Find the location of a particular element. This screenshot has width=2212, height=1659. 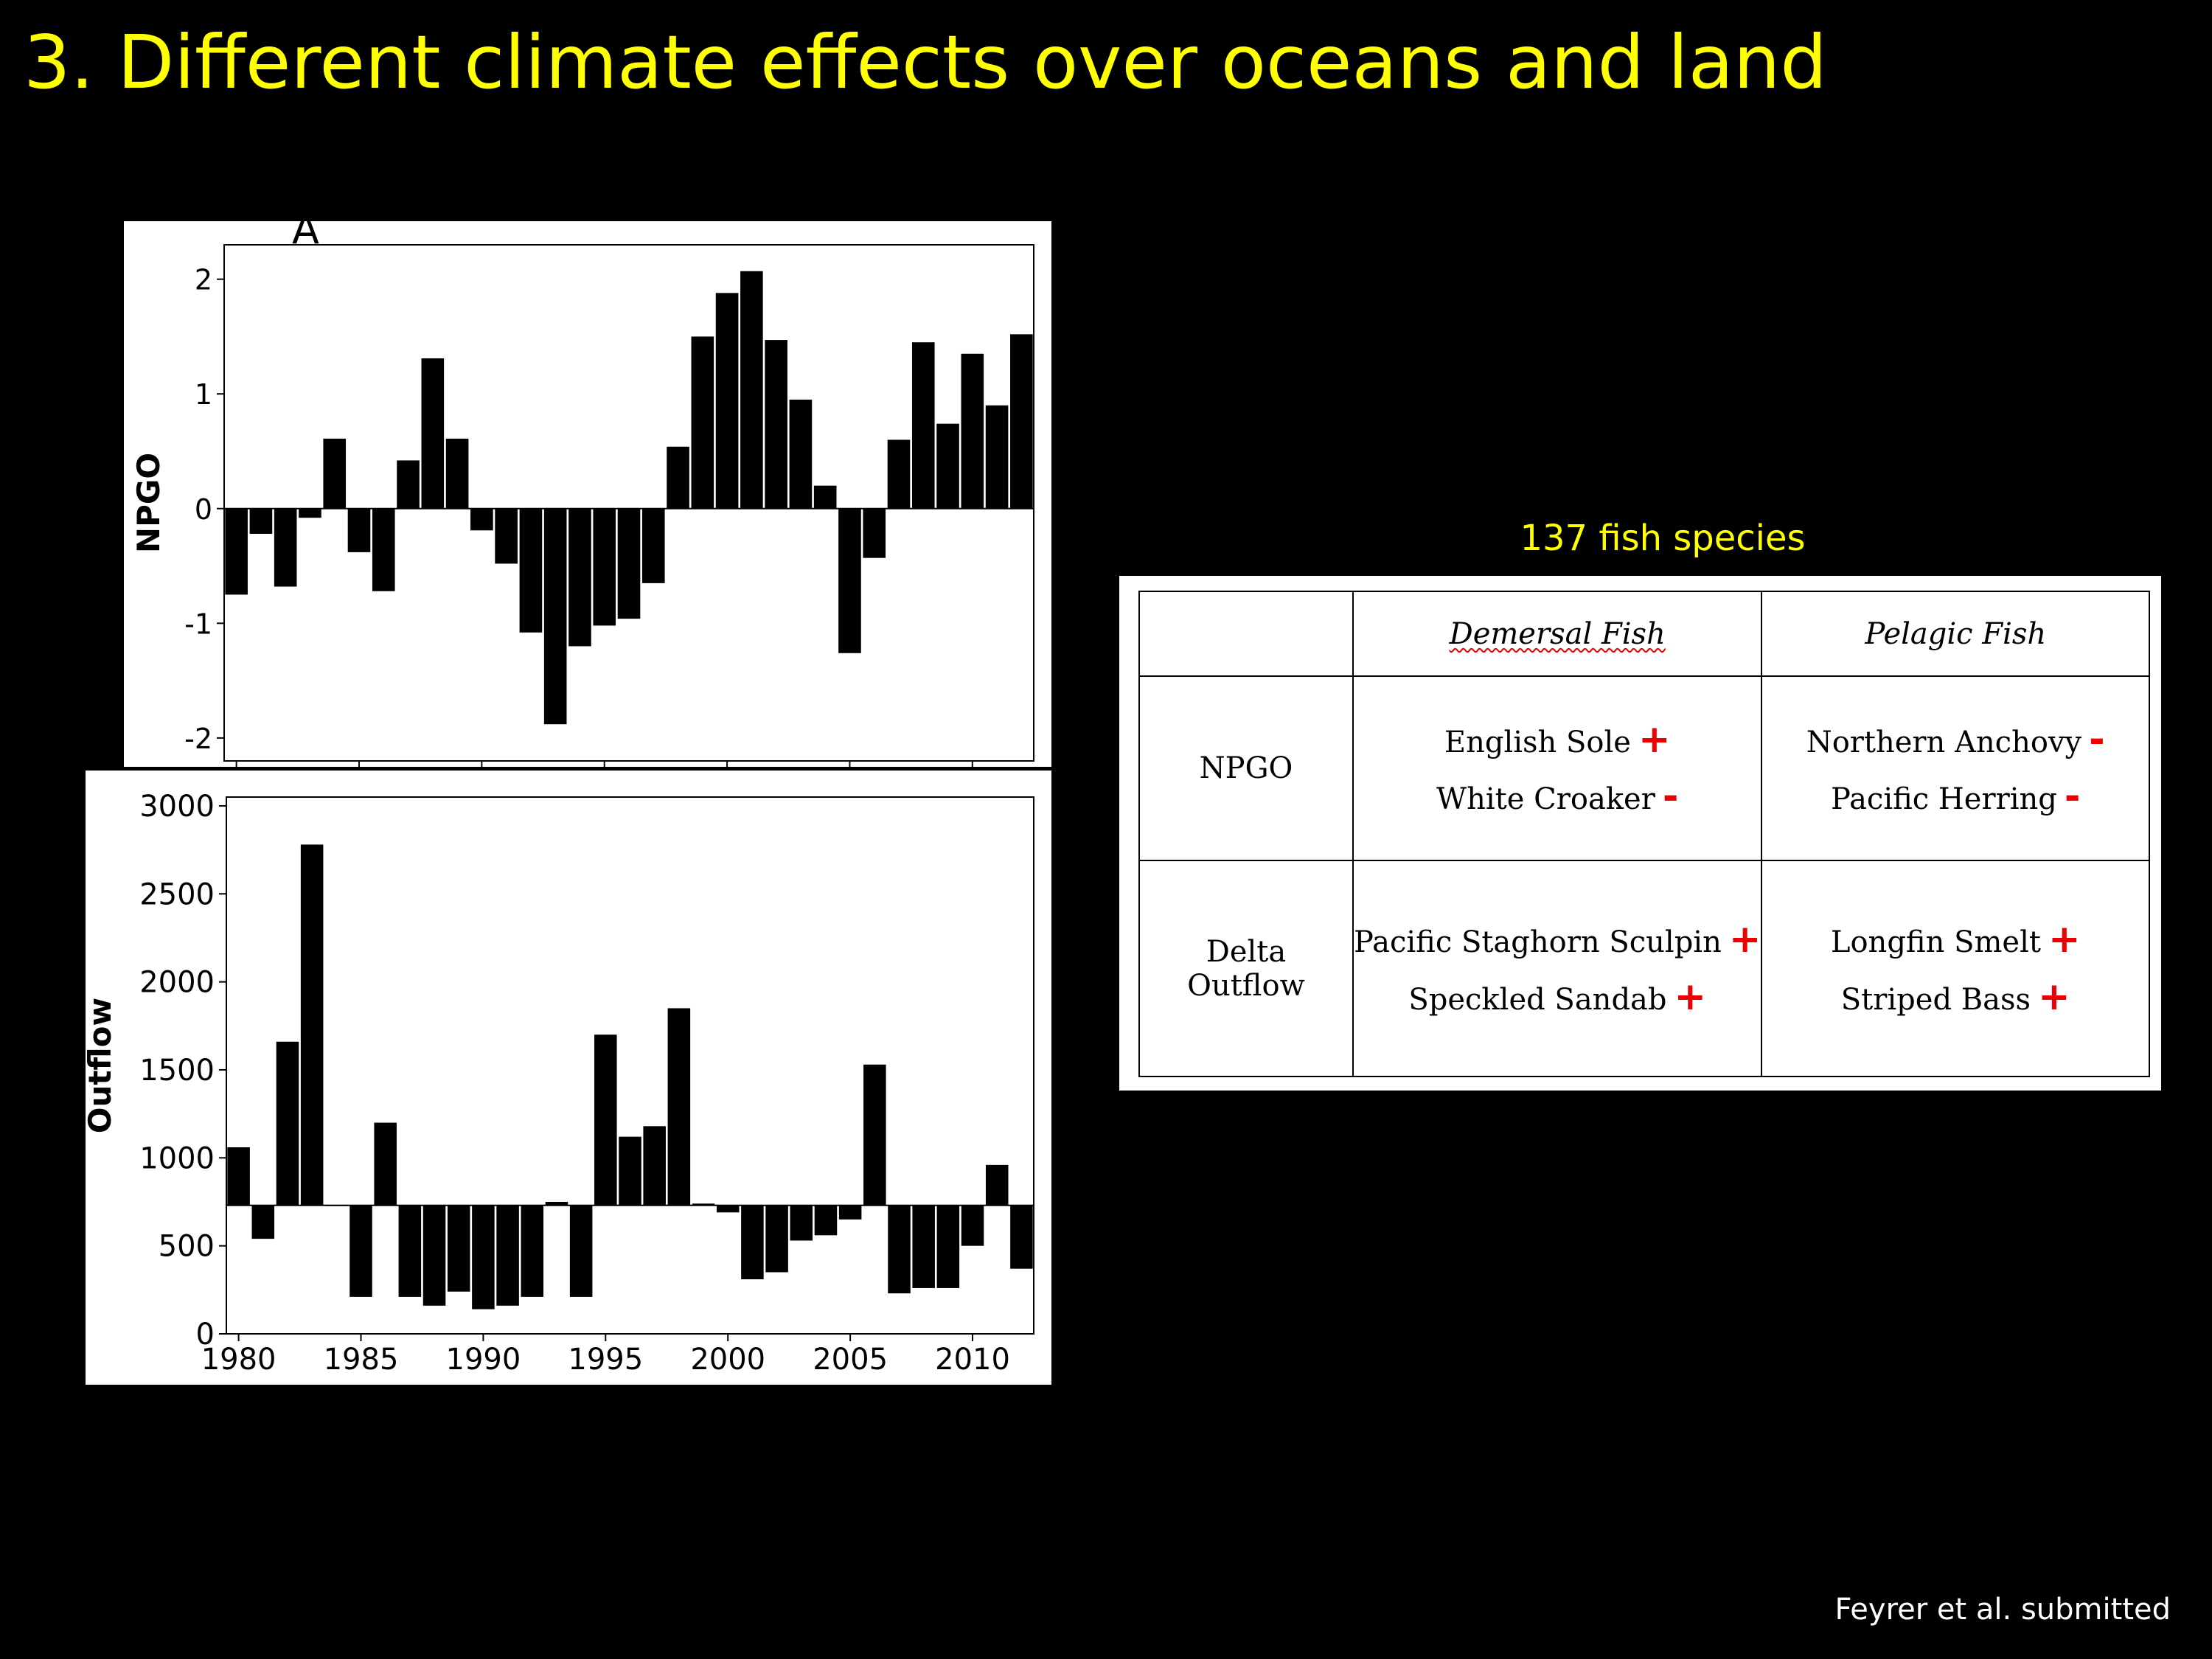

bar-1999 is located at coordinates (703, 1204).